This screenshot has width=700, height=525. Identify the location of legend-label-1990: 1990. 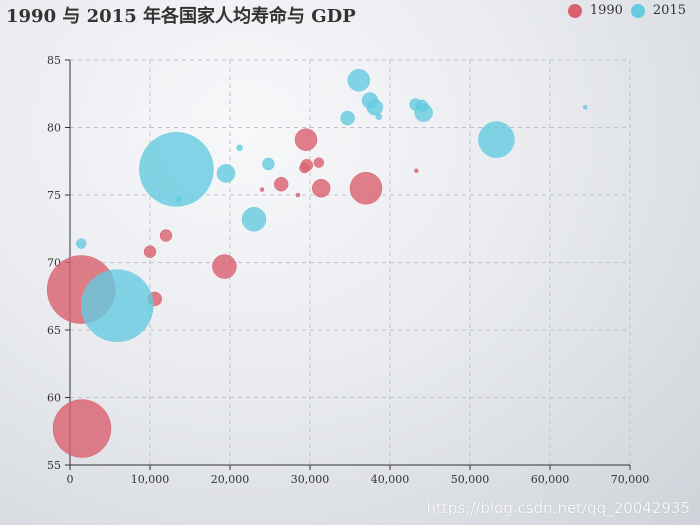
(606, 10).